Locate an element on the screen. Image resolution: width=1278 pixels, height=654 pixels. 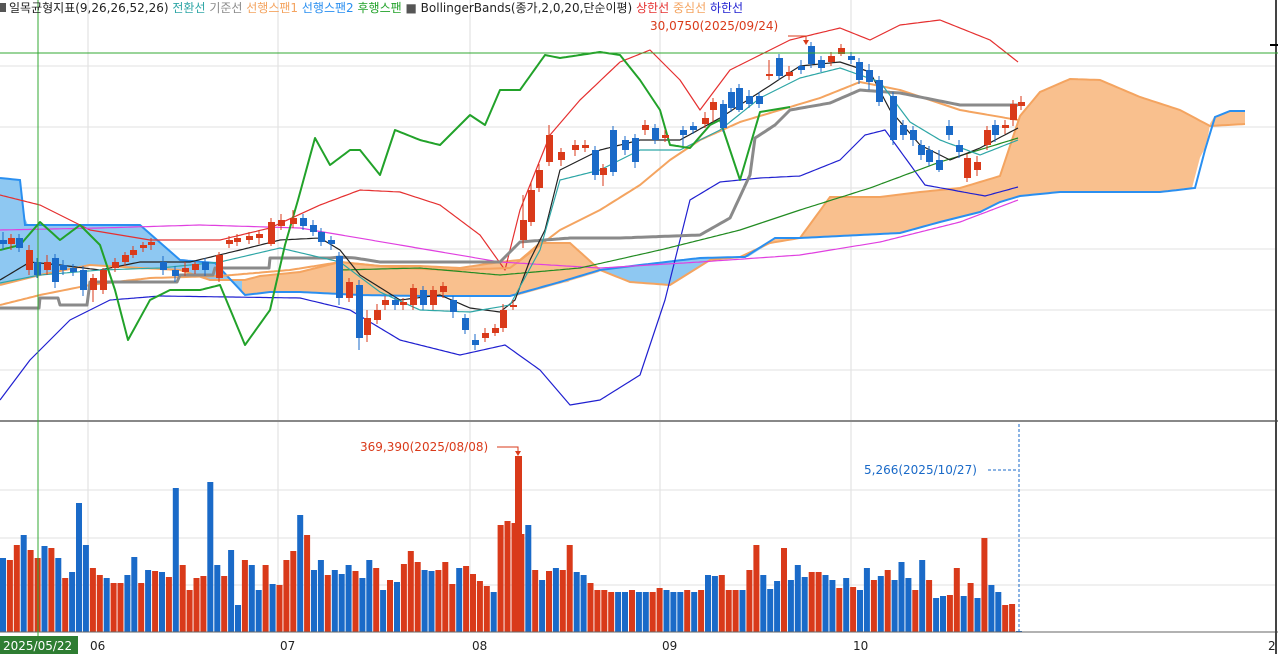
volume-bar-peak is located at coordinates (518, 544).